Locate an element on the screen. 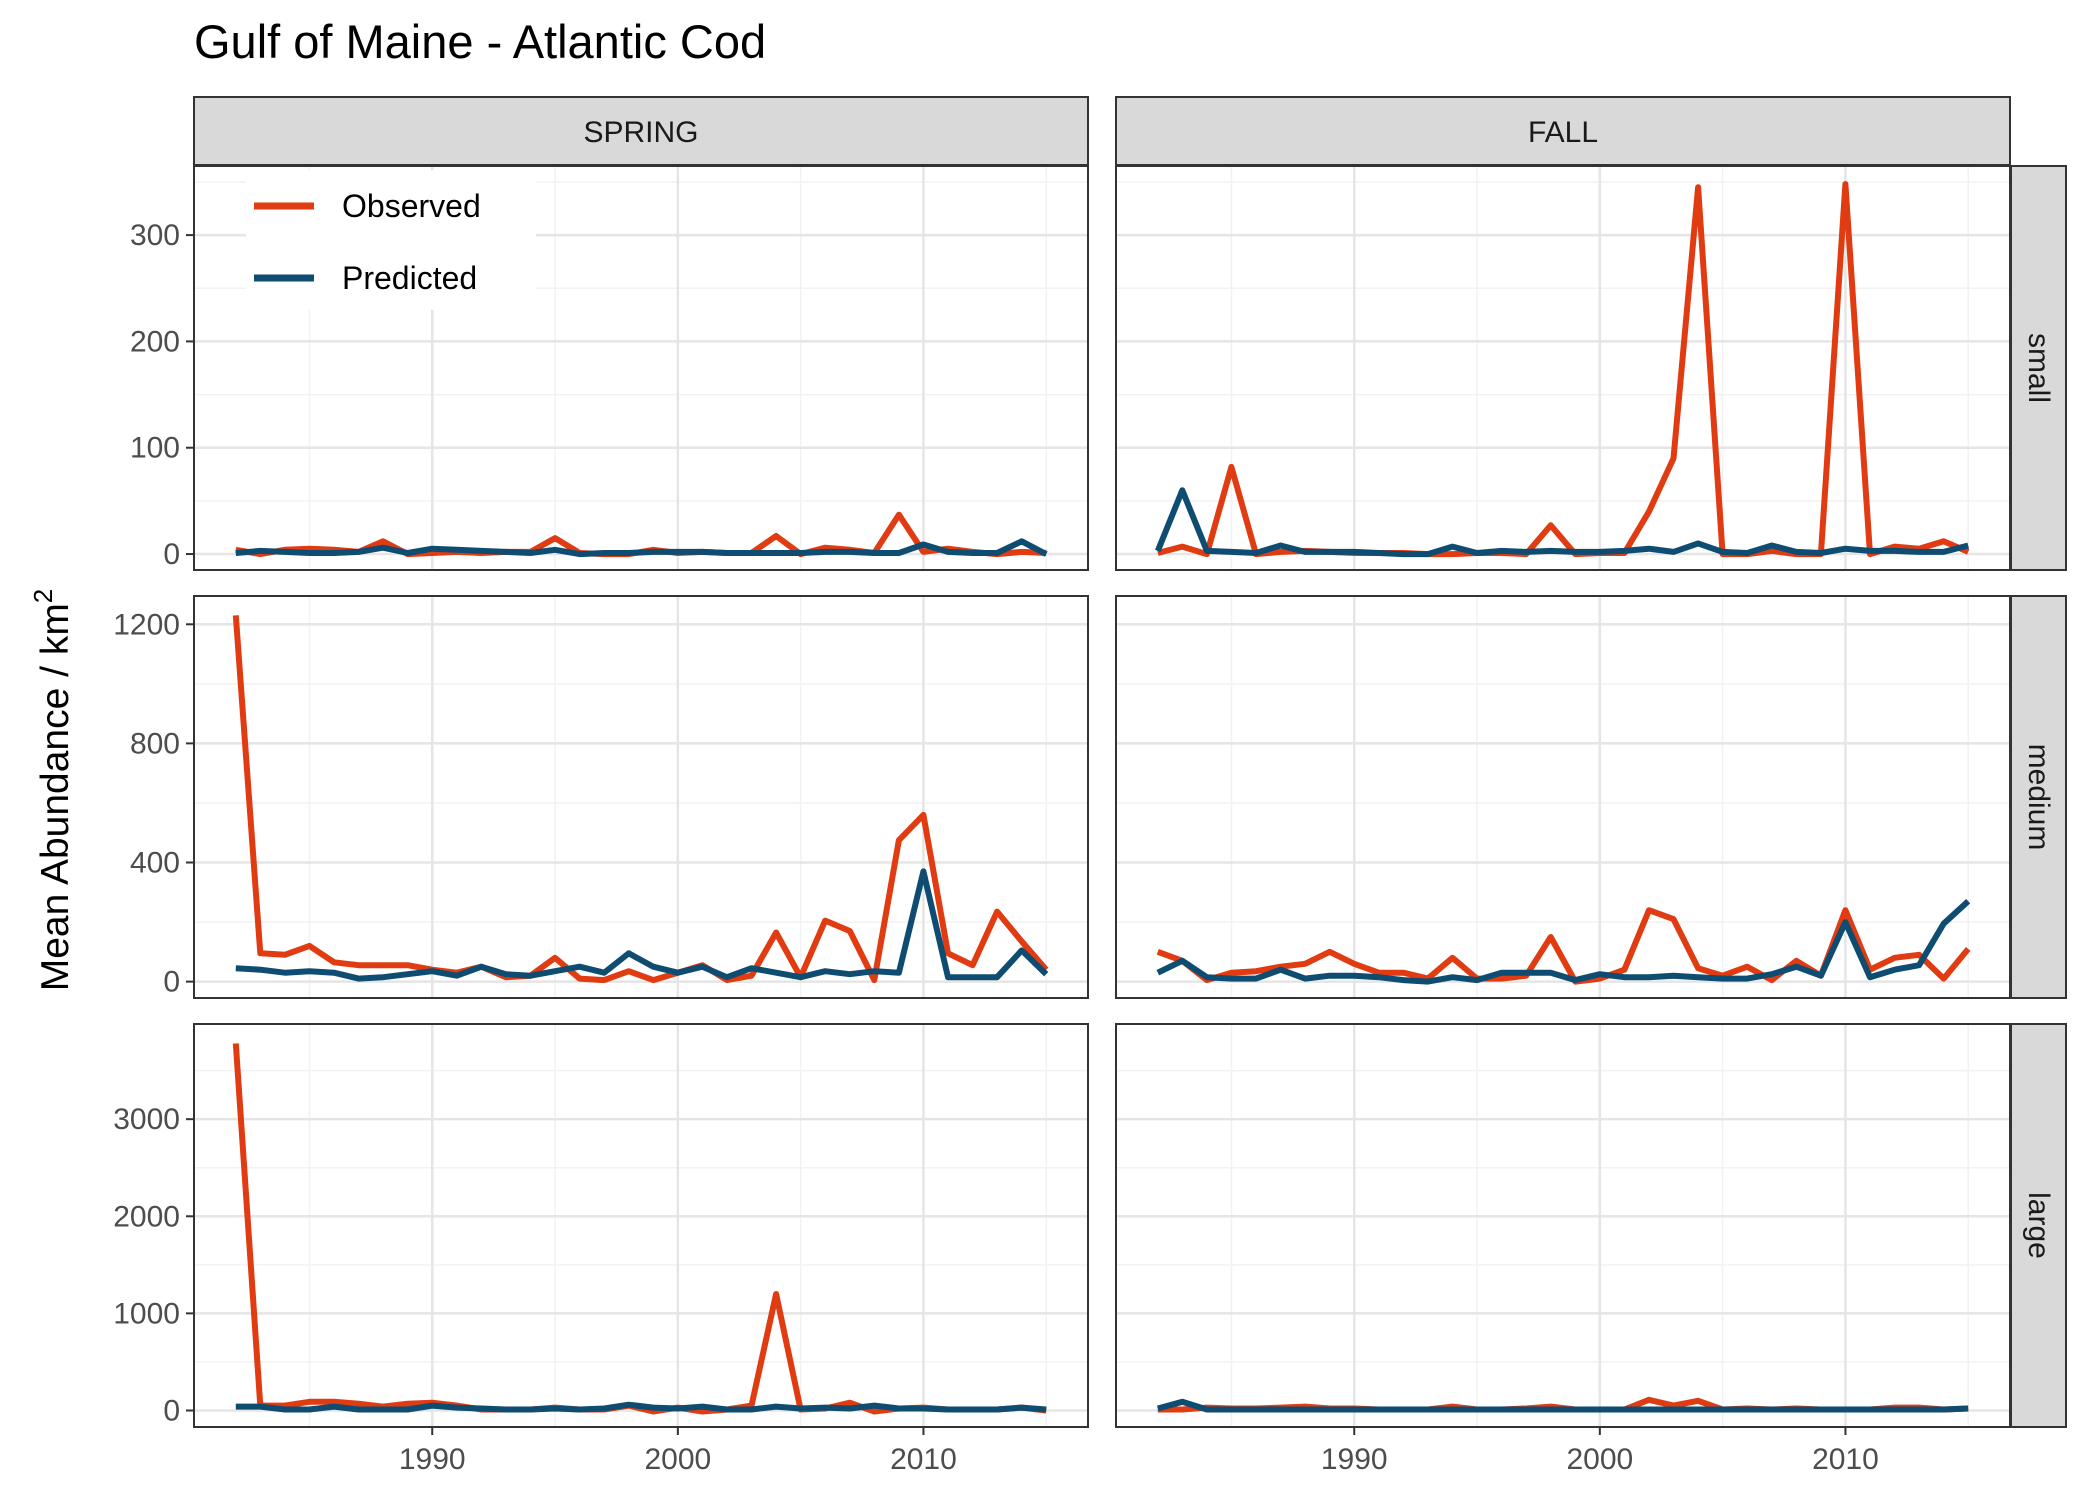  series-line-observed is located at coordinates (640, 799).